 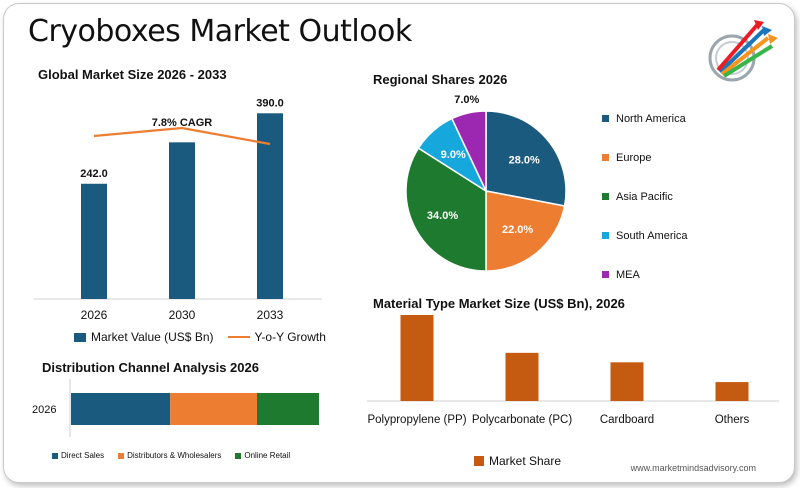 What do you see at coordinates (174, 455) in the screenshot?
I see `legend-label: Distributors & Wholesalers` at bounding box center [174, 455].